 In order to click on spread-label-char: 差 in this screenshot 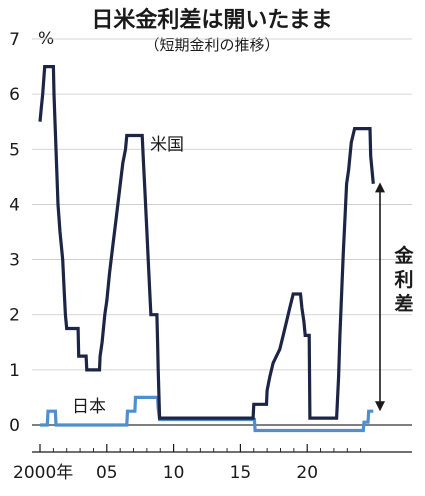, I will do `click(403, 303)`.